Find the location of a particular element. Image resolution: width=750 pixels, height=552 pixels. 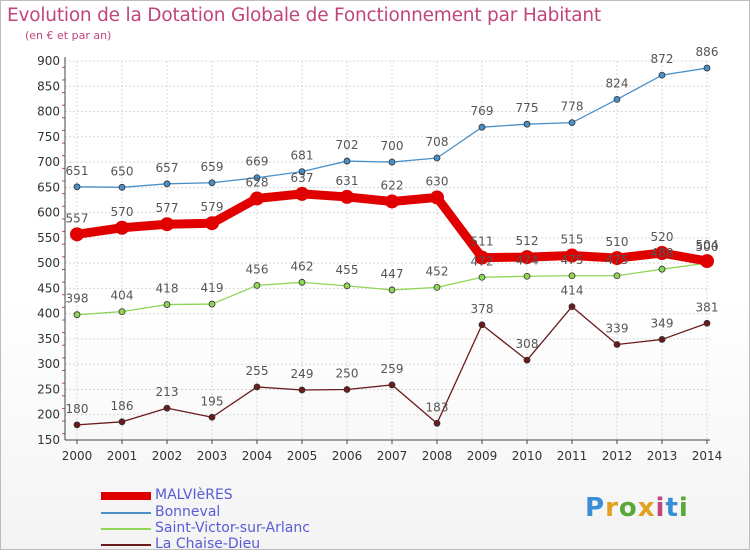

legend-label: Saint-Victor-sur-Arlanc is located at coordinates (232, 528).